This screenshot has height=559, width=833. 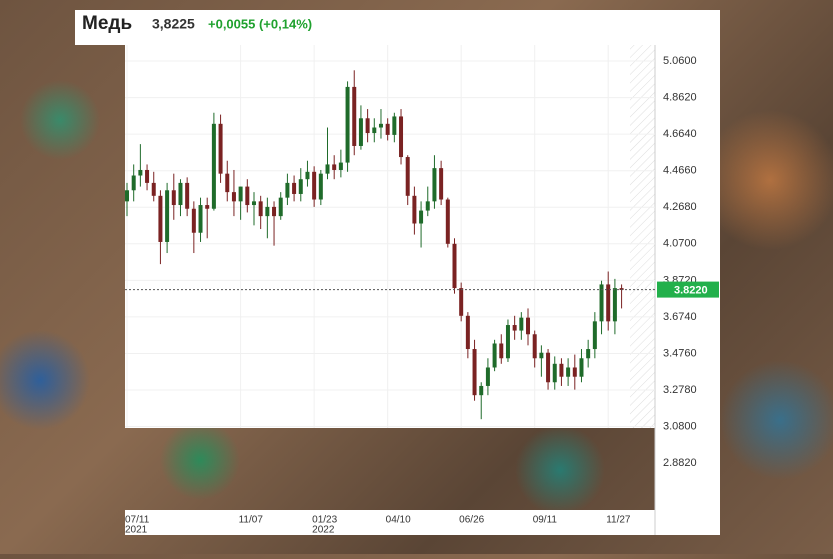 I want to click on x-axis-panel, so click(x=422, y=522).